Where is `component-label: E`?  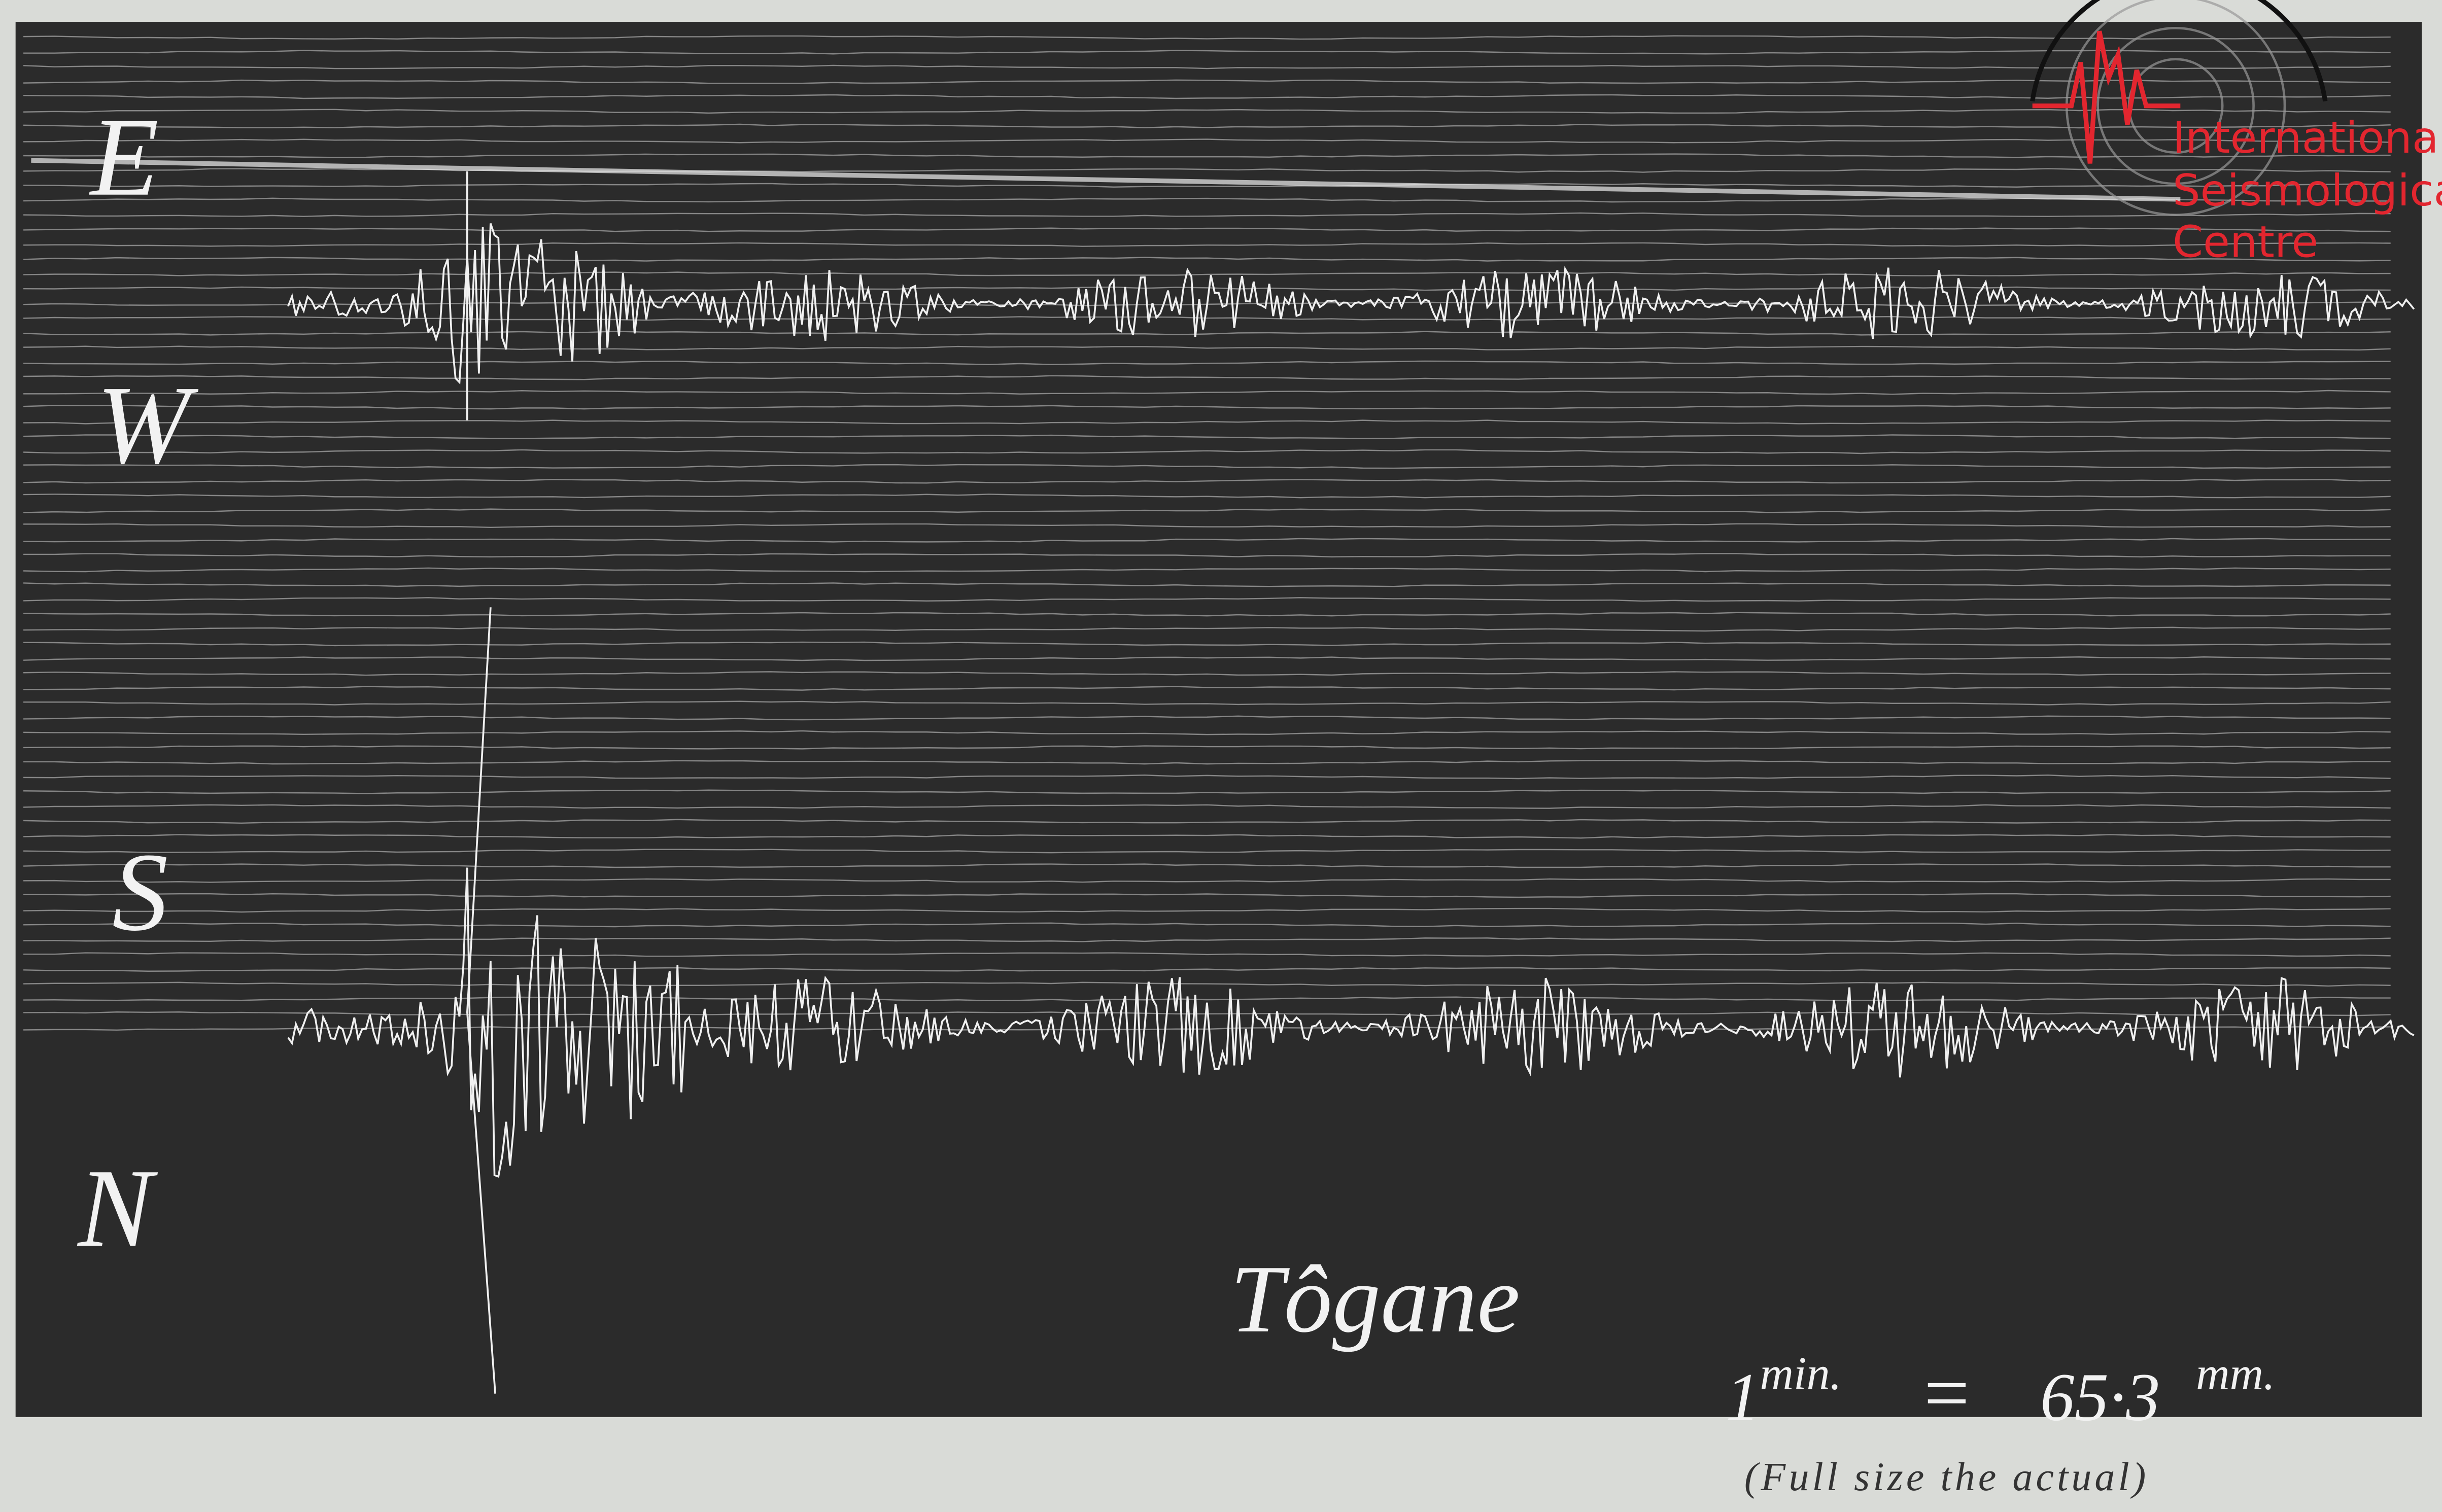
component-label: E is located at coordinates (124, 157).